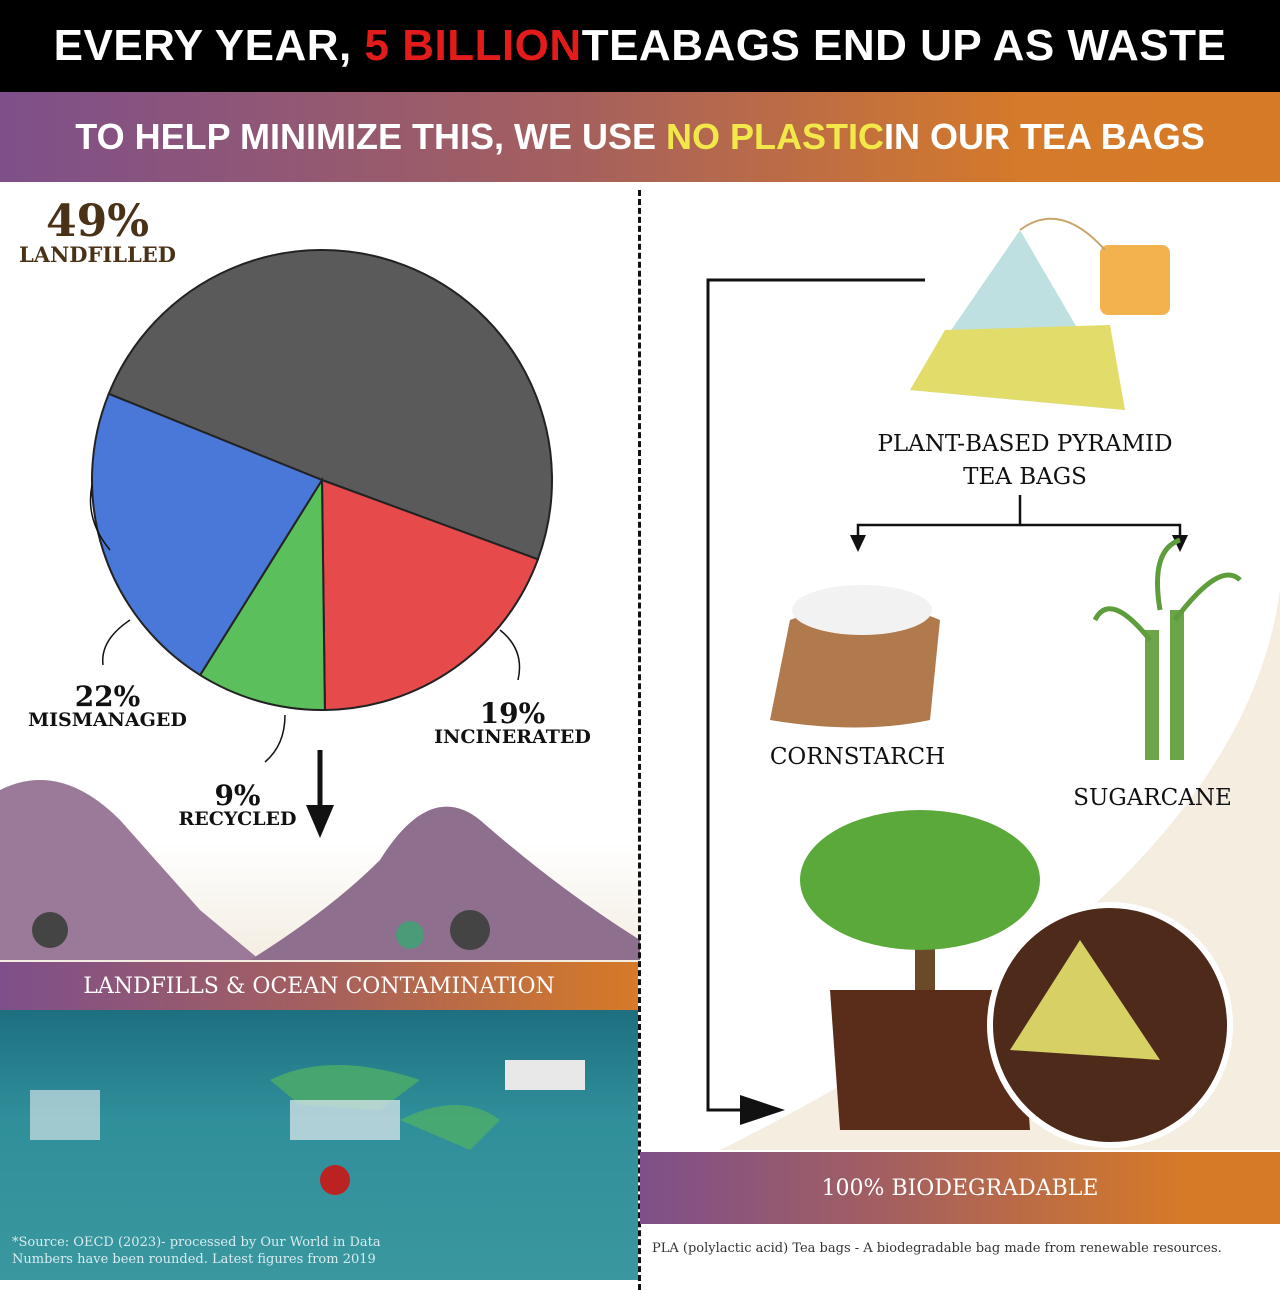 The width and height of the screenshot is (1280, 1290). What do you see at coordinates (100, 517) in the screenshot?
I see `arrow-landfilled` at bounding box center [100, 517].